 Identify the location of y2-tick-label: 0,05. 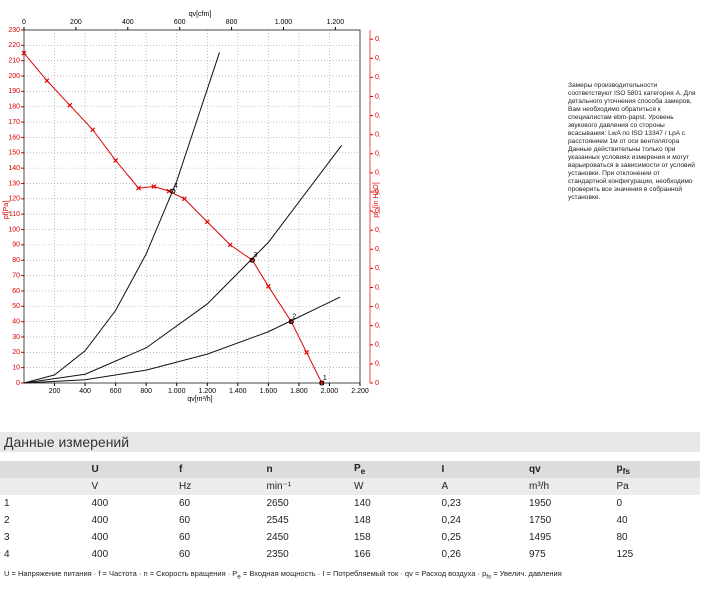
(377, 364).